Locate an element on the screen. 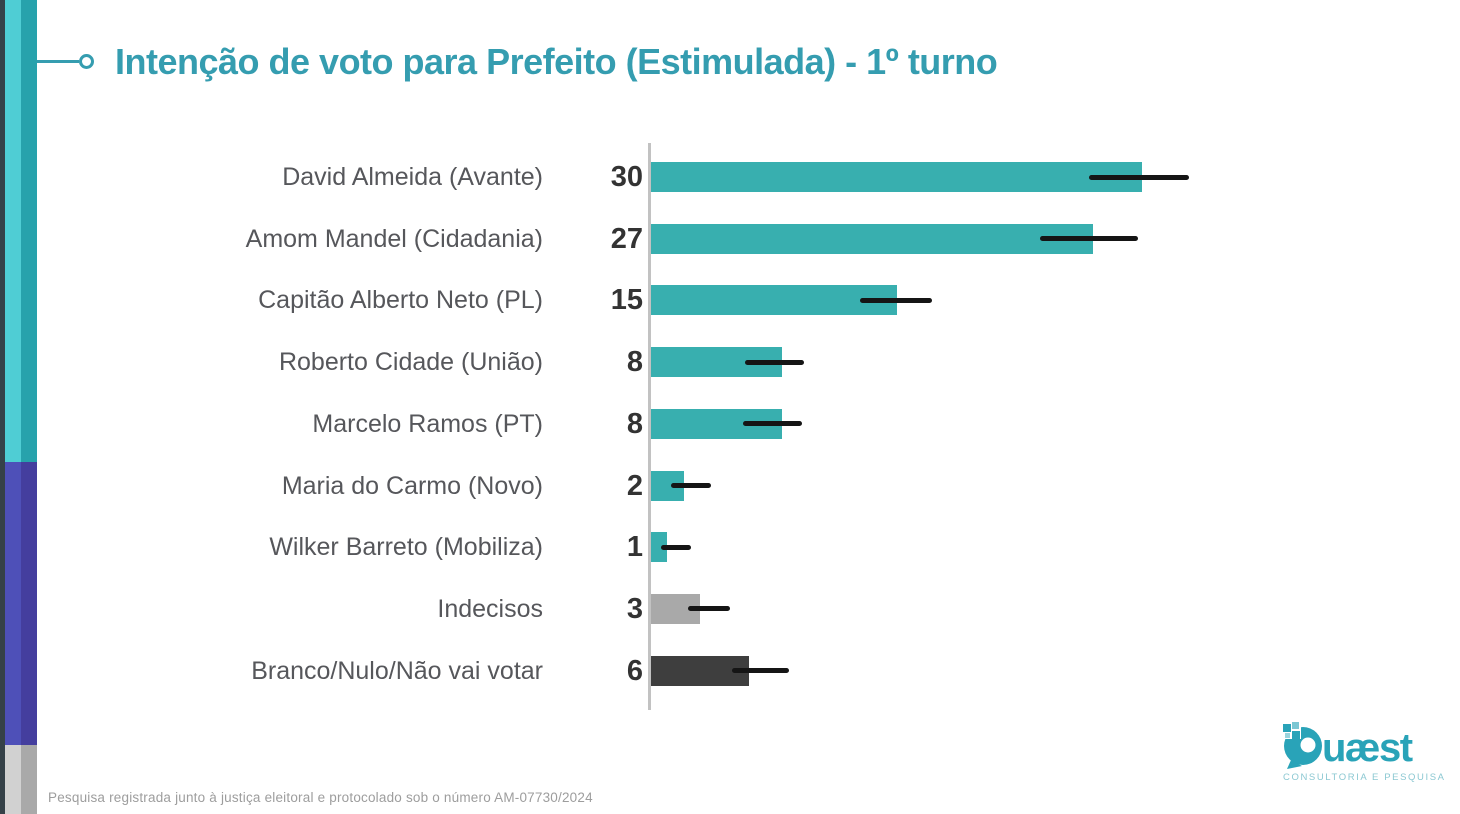 The width and height of the screenshot is (1460, 814). chart-baseline-axis is located at coordinates (649, 426).